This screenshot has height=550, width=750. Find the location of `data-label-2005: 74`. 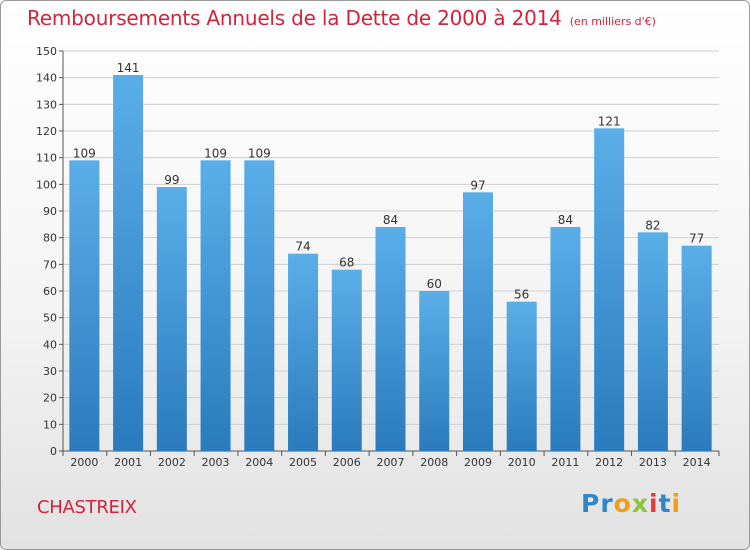

data-label-2005: 74 is located at coordinates (302, 247).